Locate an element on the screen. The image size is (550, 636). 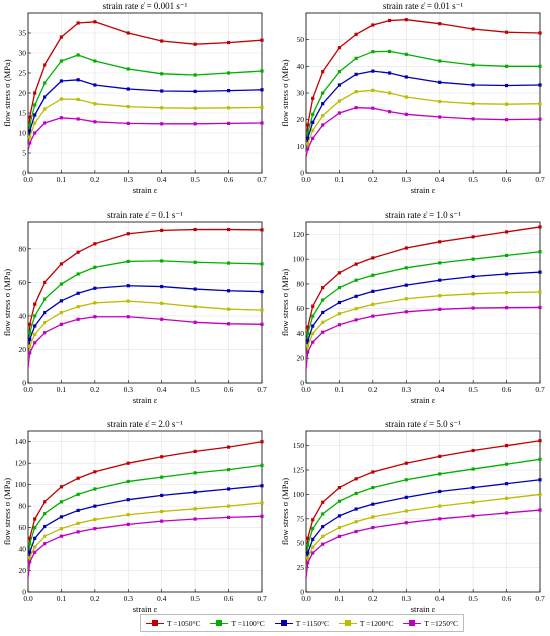
chart-title: strain rate ε̇ = 1.0 s⁻¹ is located at coordinates (423, 215).